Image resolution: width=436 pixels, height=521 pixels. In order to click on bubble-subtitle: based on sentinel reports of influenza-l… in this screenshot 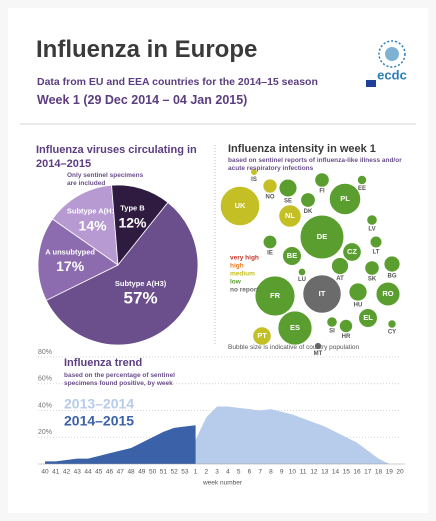, I will do `click(315, 164)`.